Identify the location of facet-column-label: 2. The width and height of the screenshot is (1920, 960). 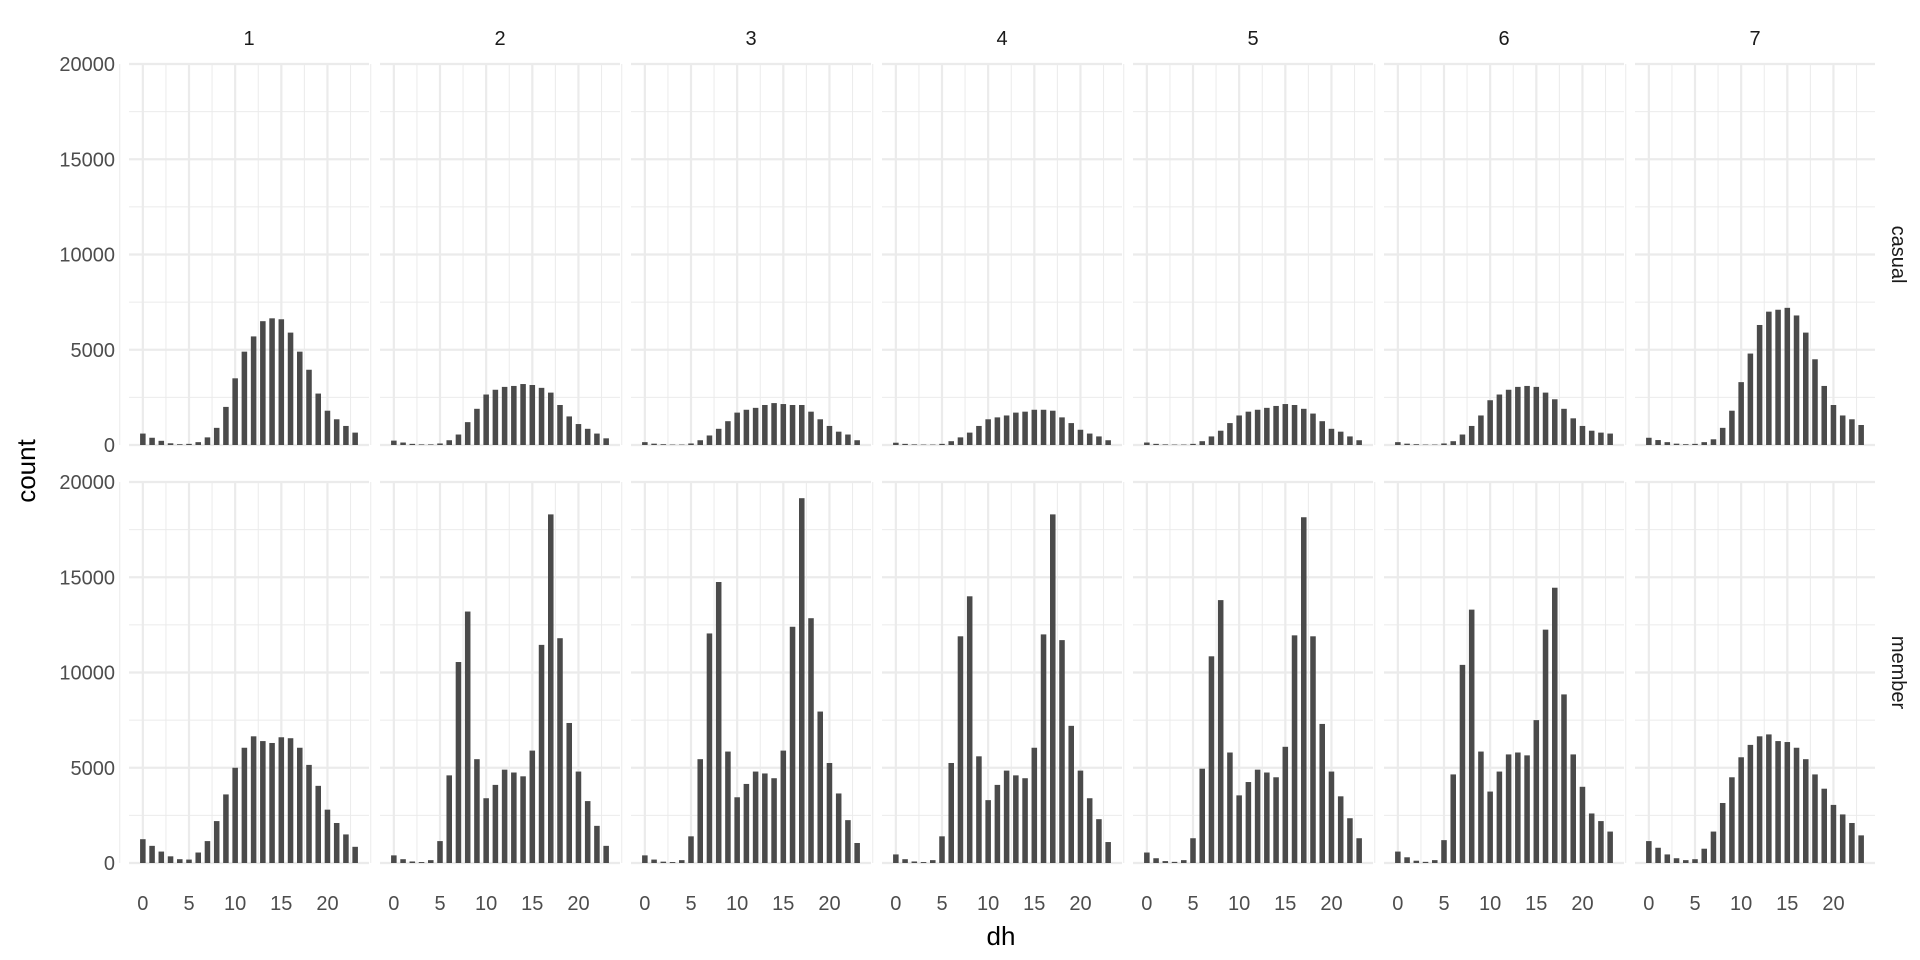
(499, 39).